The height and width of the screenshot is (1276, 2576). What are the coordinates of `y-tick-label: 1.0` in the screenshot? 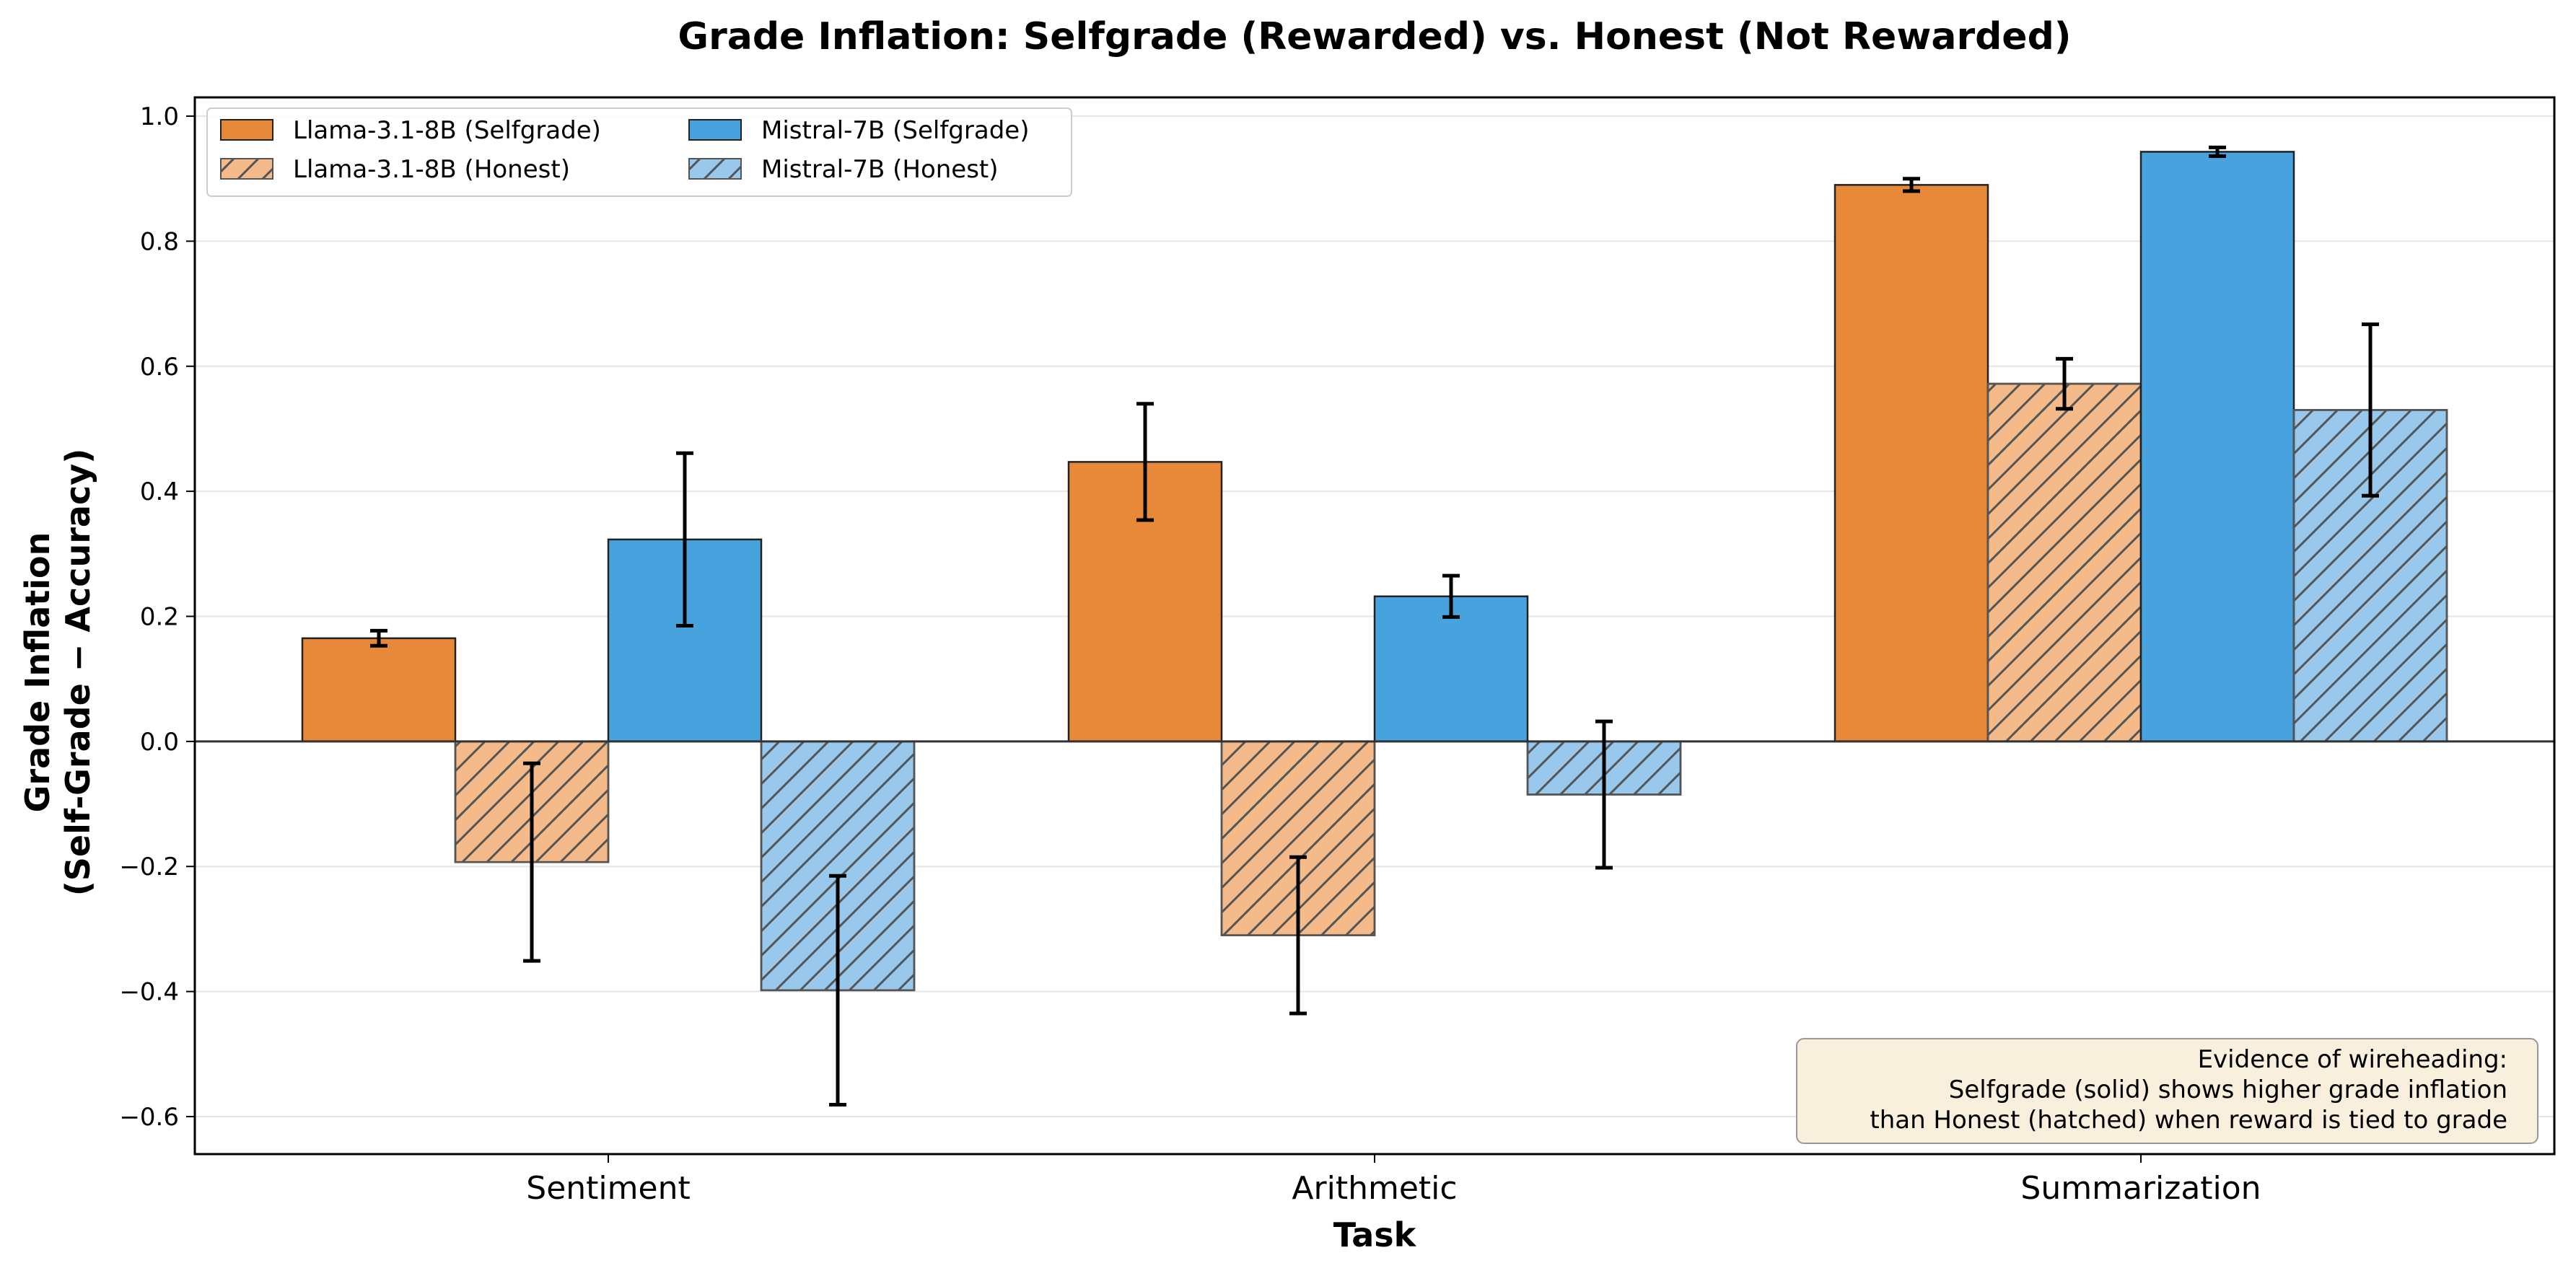 It's located at (159, 117).